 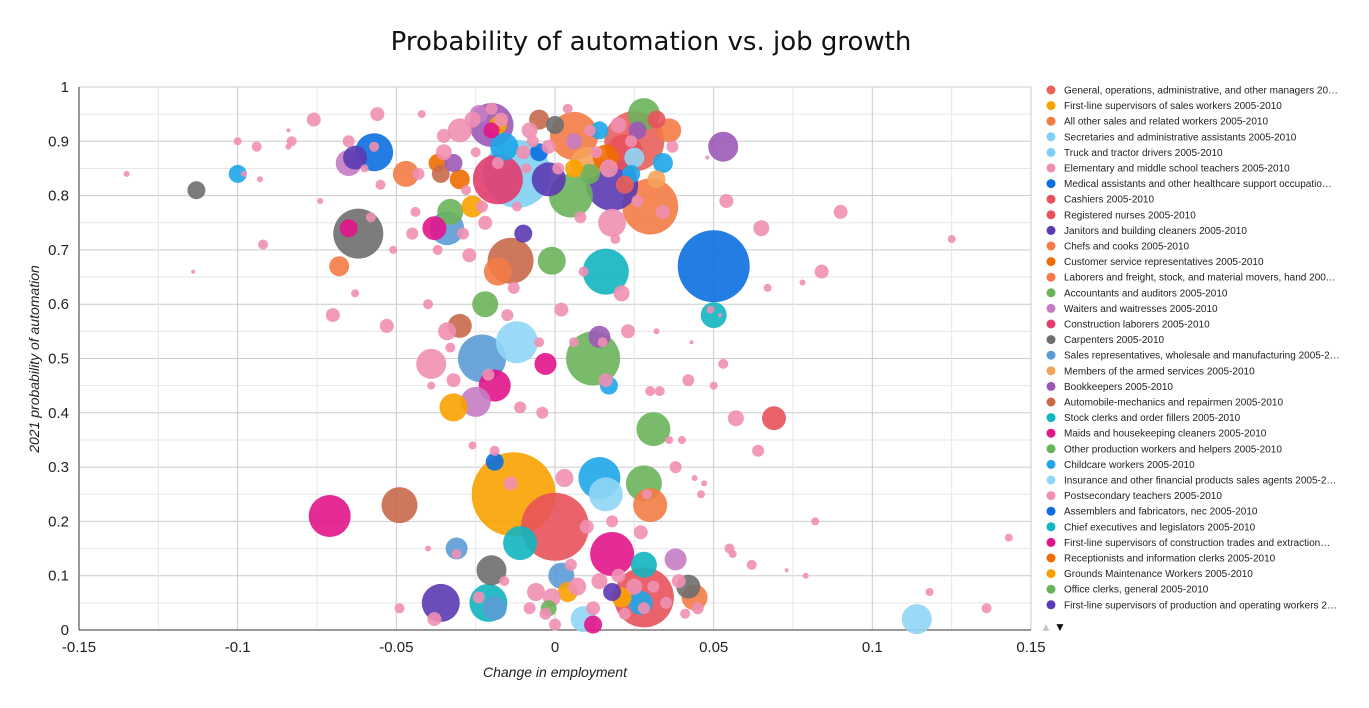 I want to click on legend-prev-page-icon: ▲, so click(x=1046, y=627).